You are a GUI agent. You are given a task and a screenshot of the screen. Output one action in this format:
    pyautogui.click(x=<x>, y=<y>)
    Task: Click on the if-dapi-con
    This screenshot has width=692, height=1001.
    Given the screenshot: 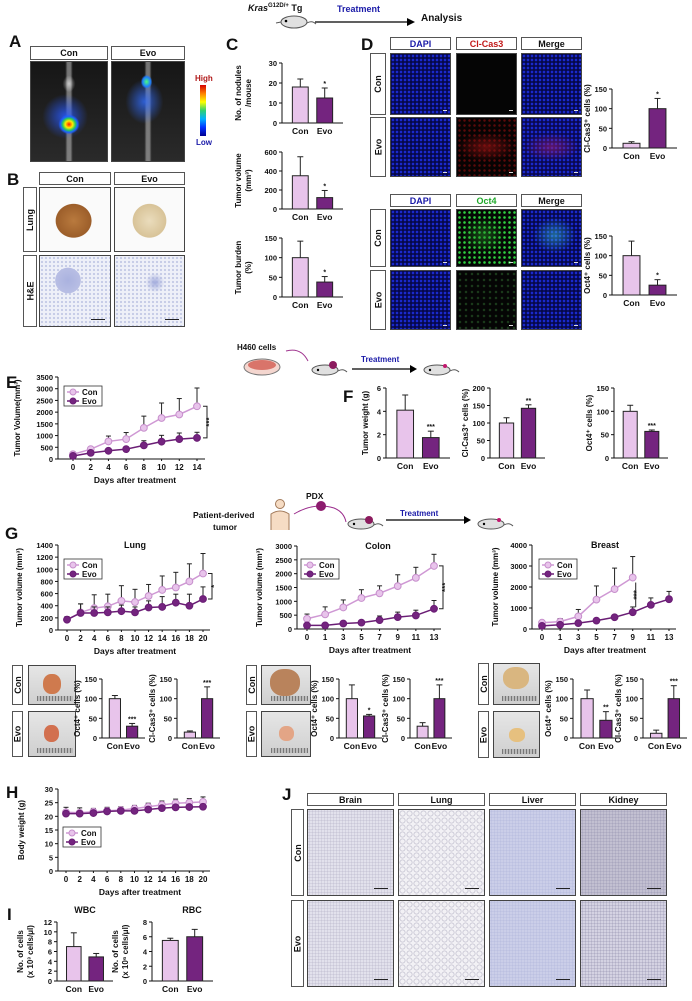 What is the action you would take?
    pyautogui.click(x=420, y=84)
    